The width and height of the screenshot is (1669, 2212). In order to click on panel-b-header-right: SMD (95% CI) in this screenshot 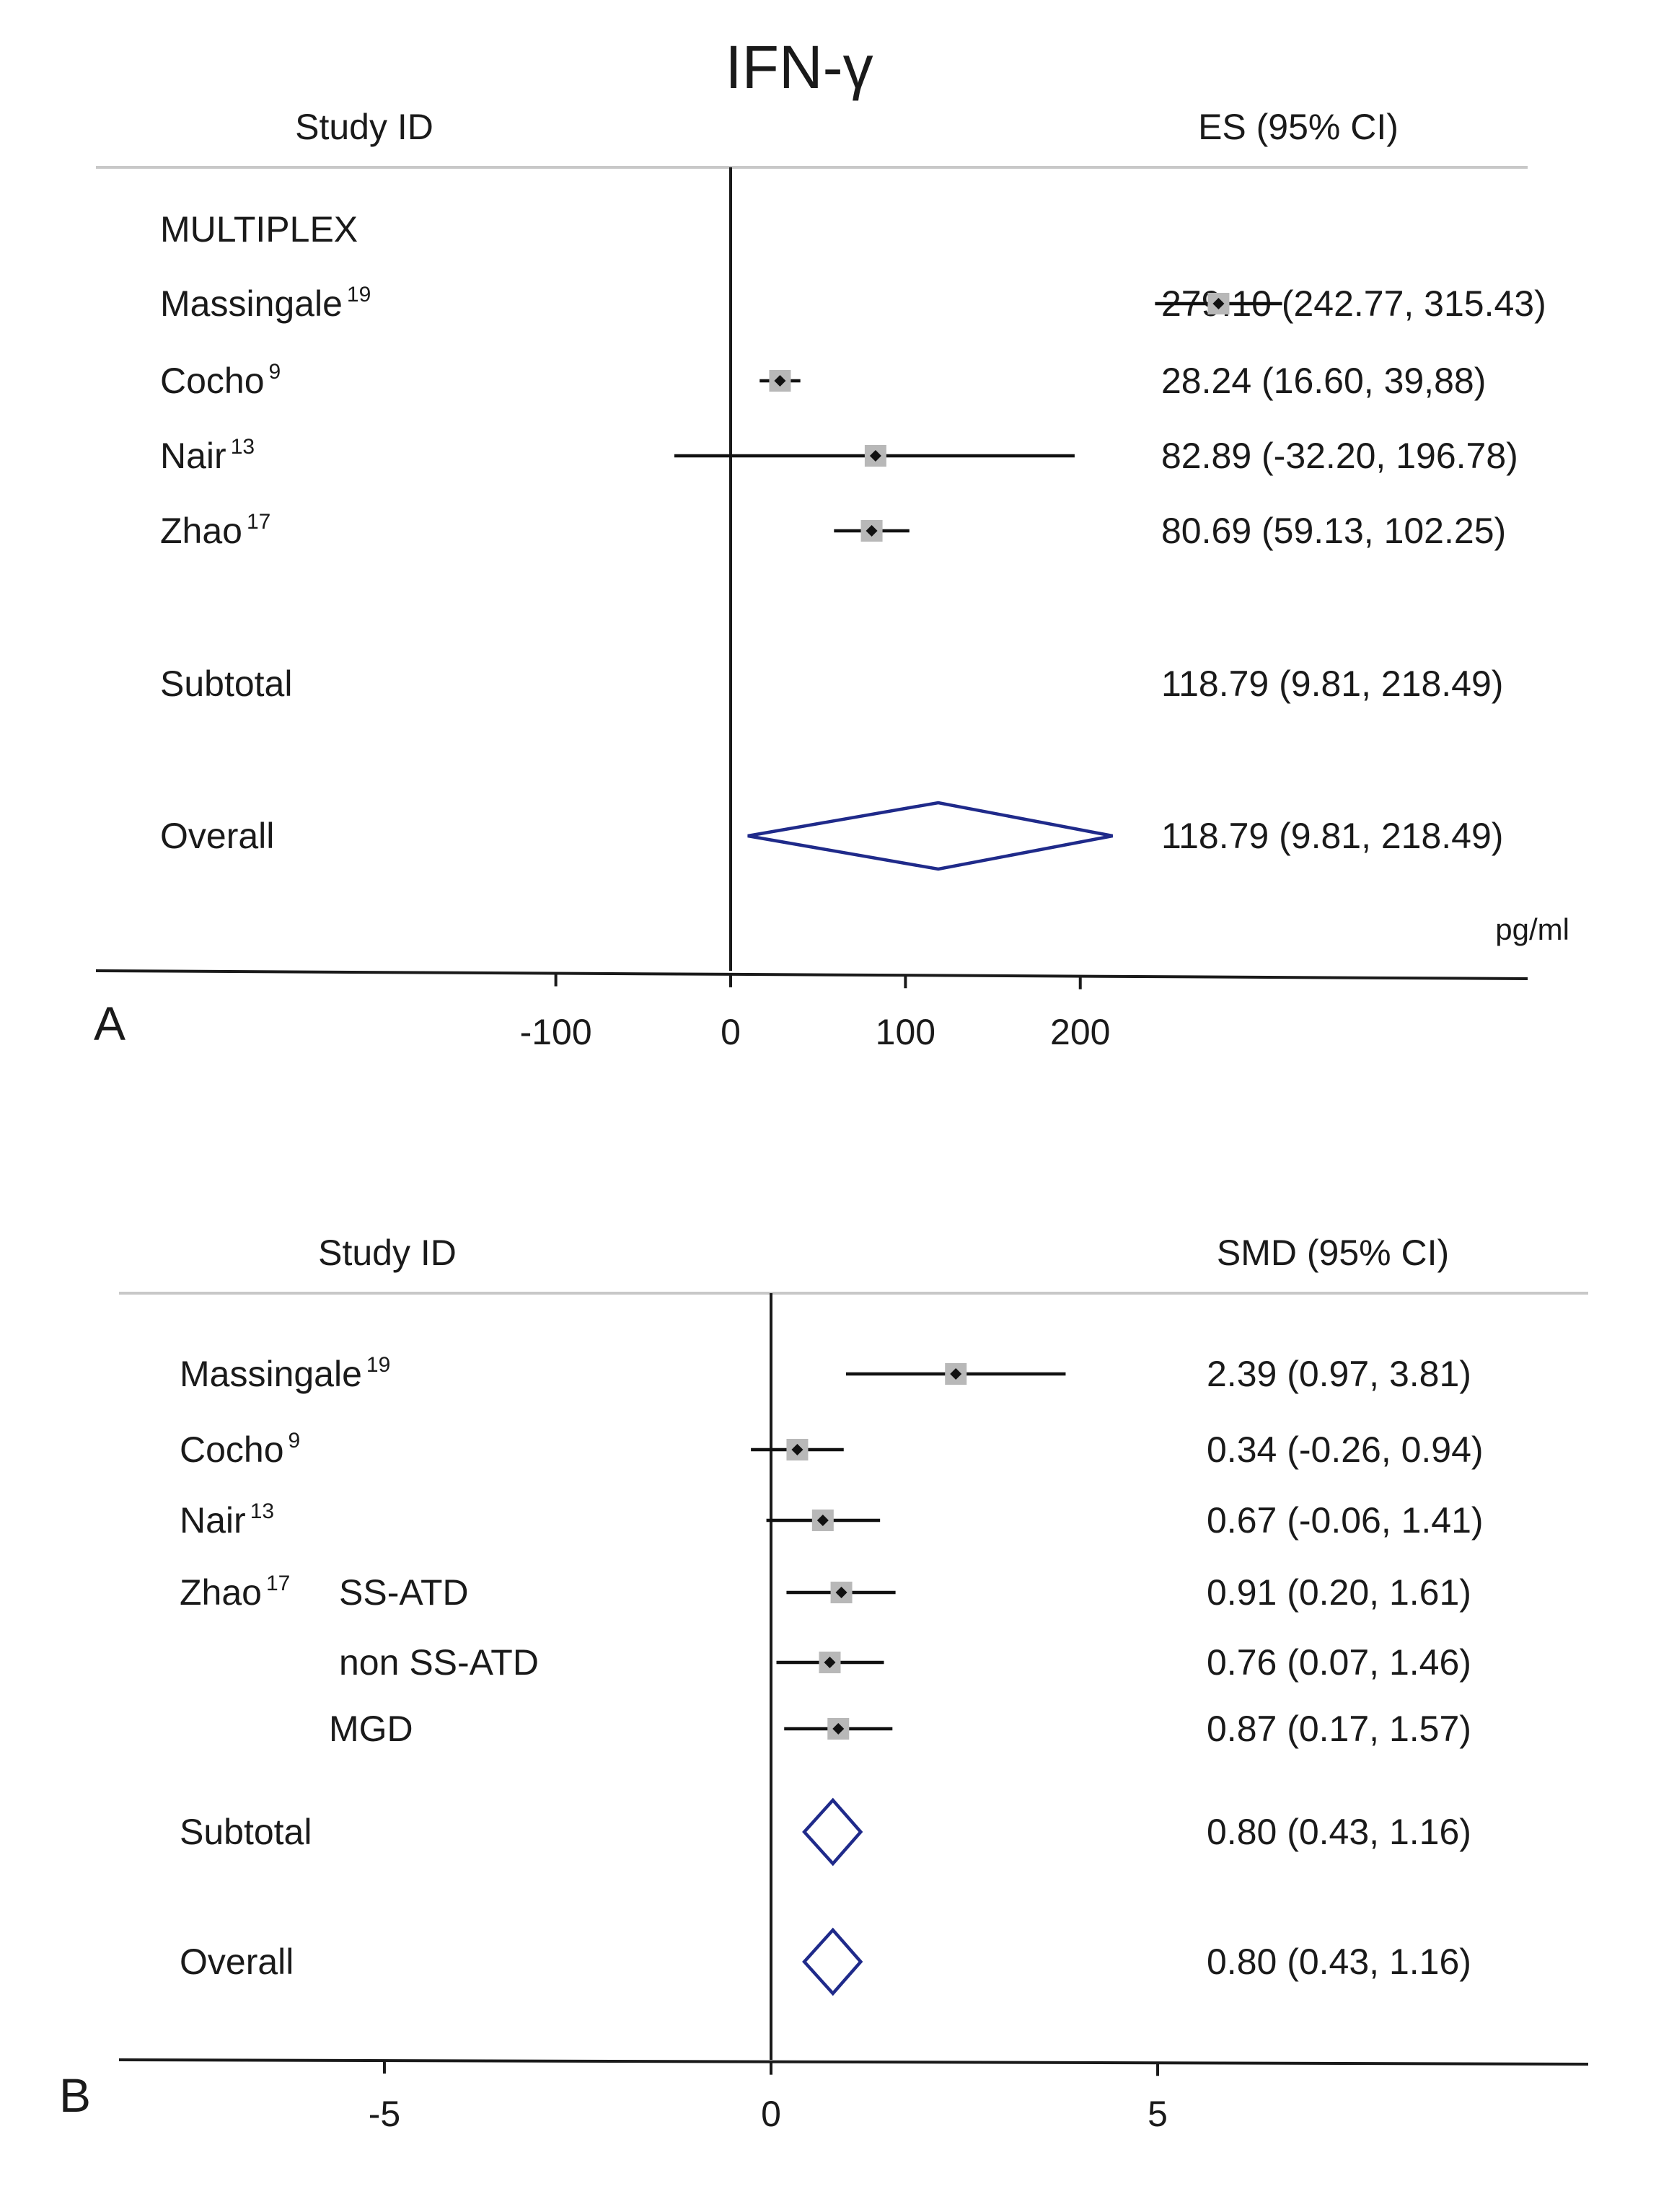, I will do `click(1333, 1253)`.